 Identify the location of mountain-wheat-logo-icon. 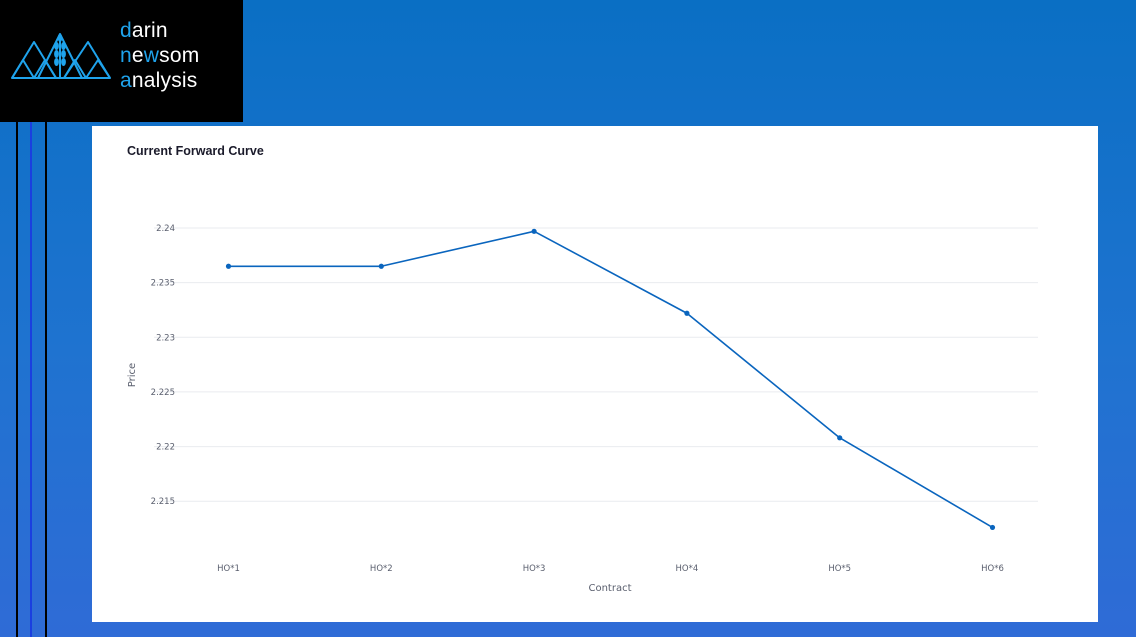
(61, 56).